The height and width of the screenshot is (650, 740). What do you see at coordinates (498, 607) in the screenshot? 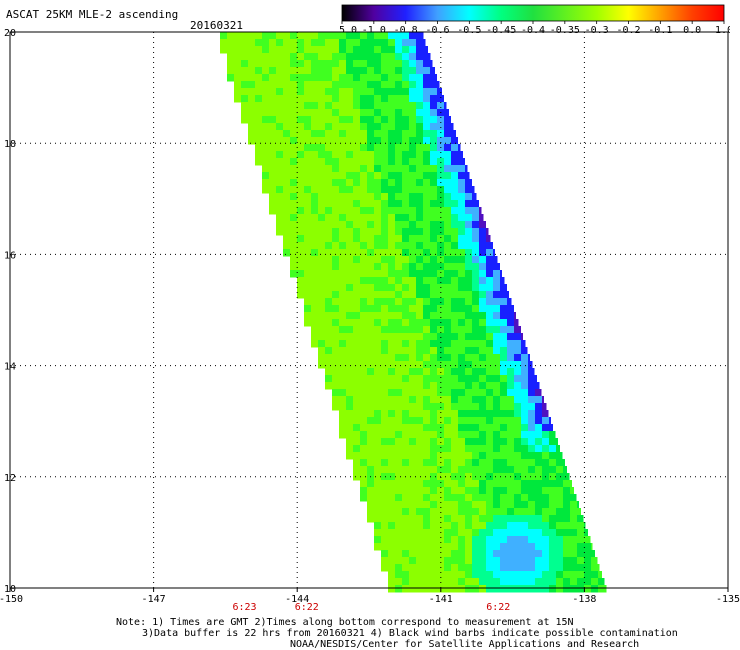
I see `swath-time-label: 6:22` at bounding box center [498, 607].